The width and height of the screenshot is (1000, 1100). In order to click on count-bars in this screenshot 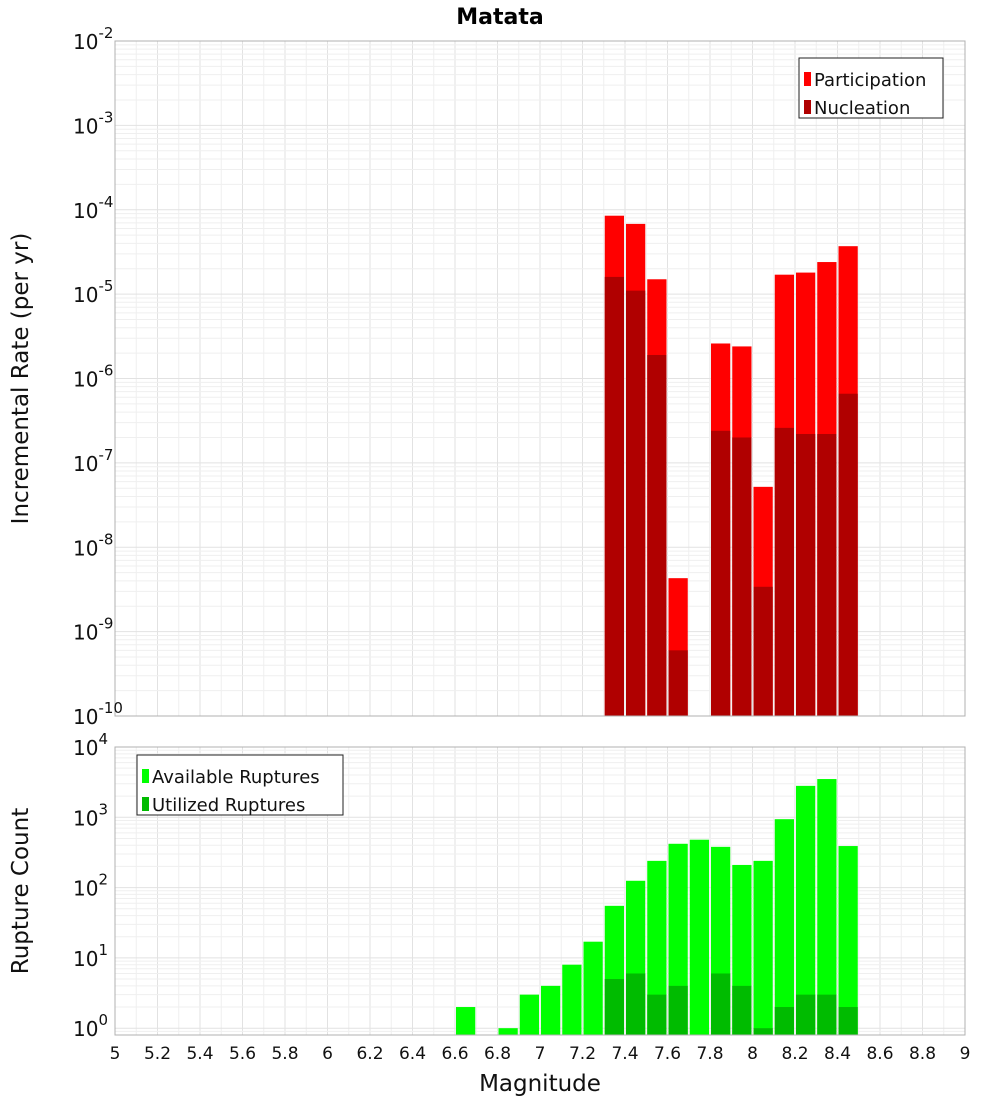, I will do `click(657, 907)`.